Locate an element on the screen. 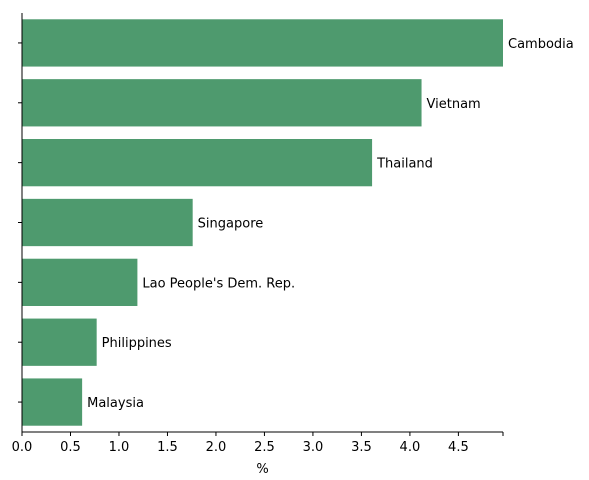  bar-label-philippines: Philippines is located at coordinates (137, 343).